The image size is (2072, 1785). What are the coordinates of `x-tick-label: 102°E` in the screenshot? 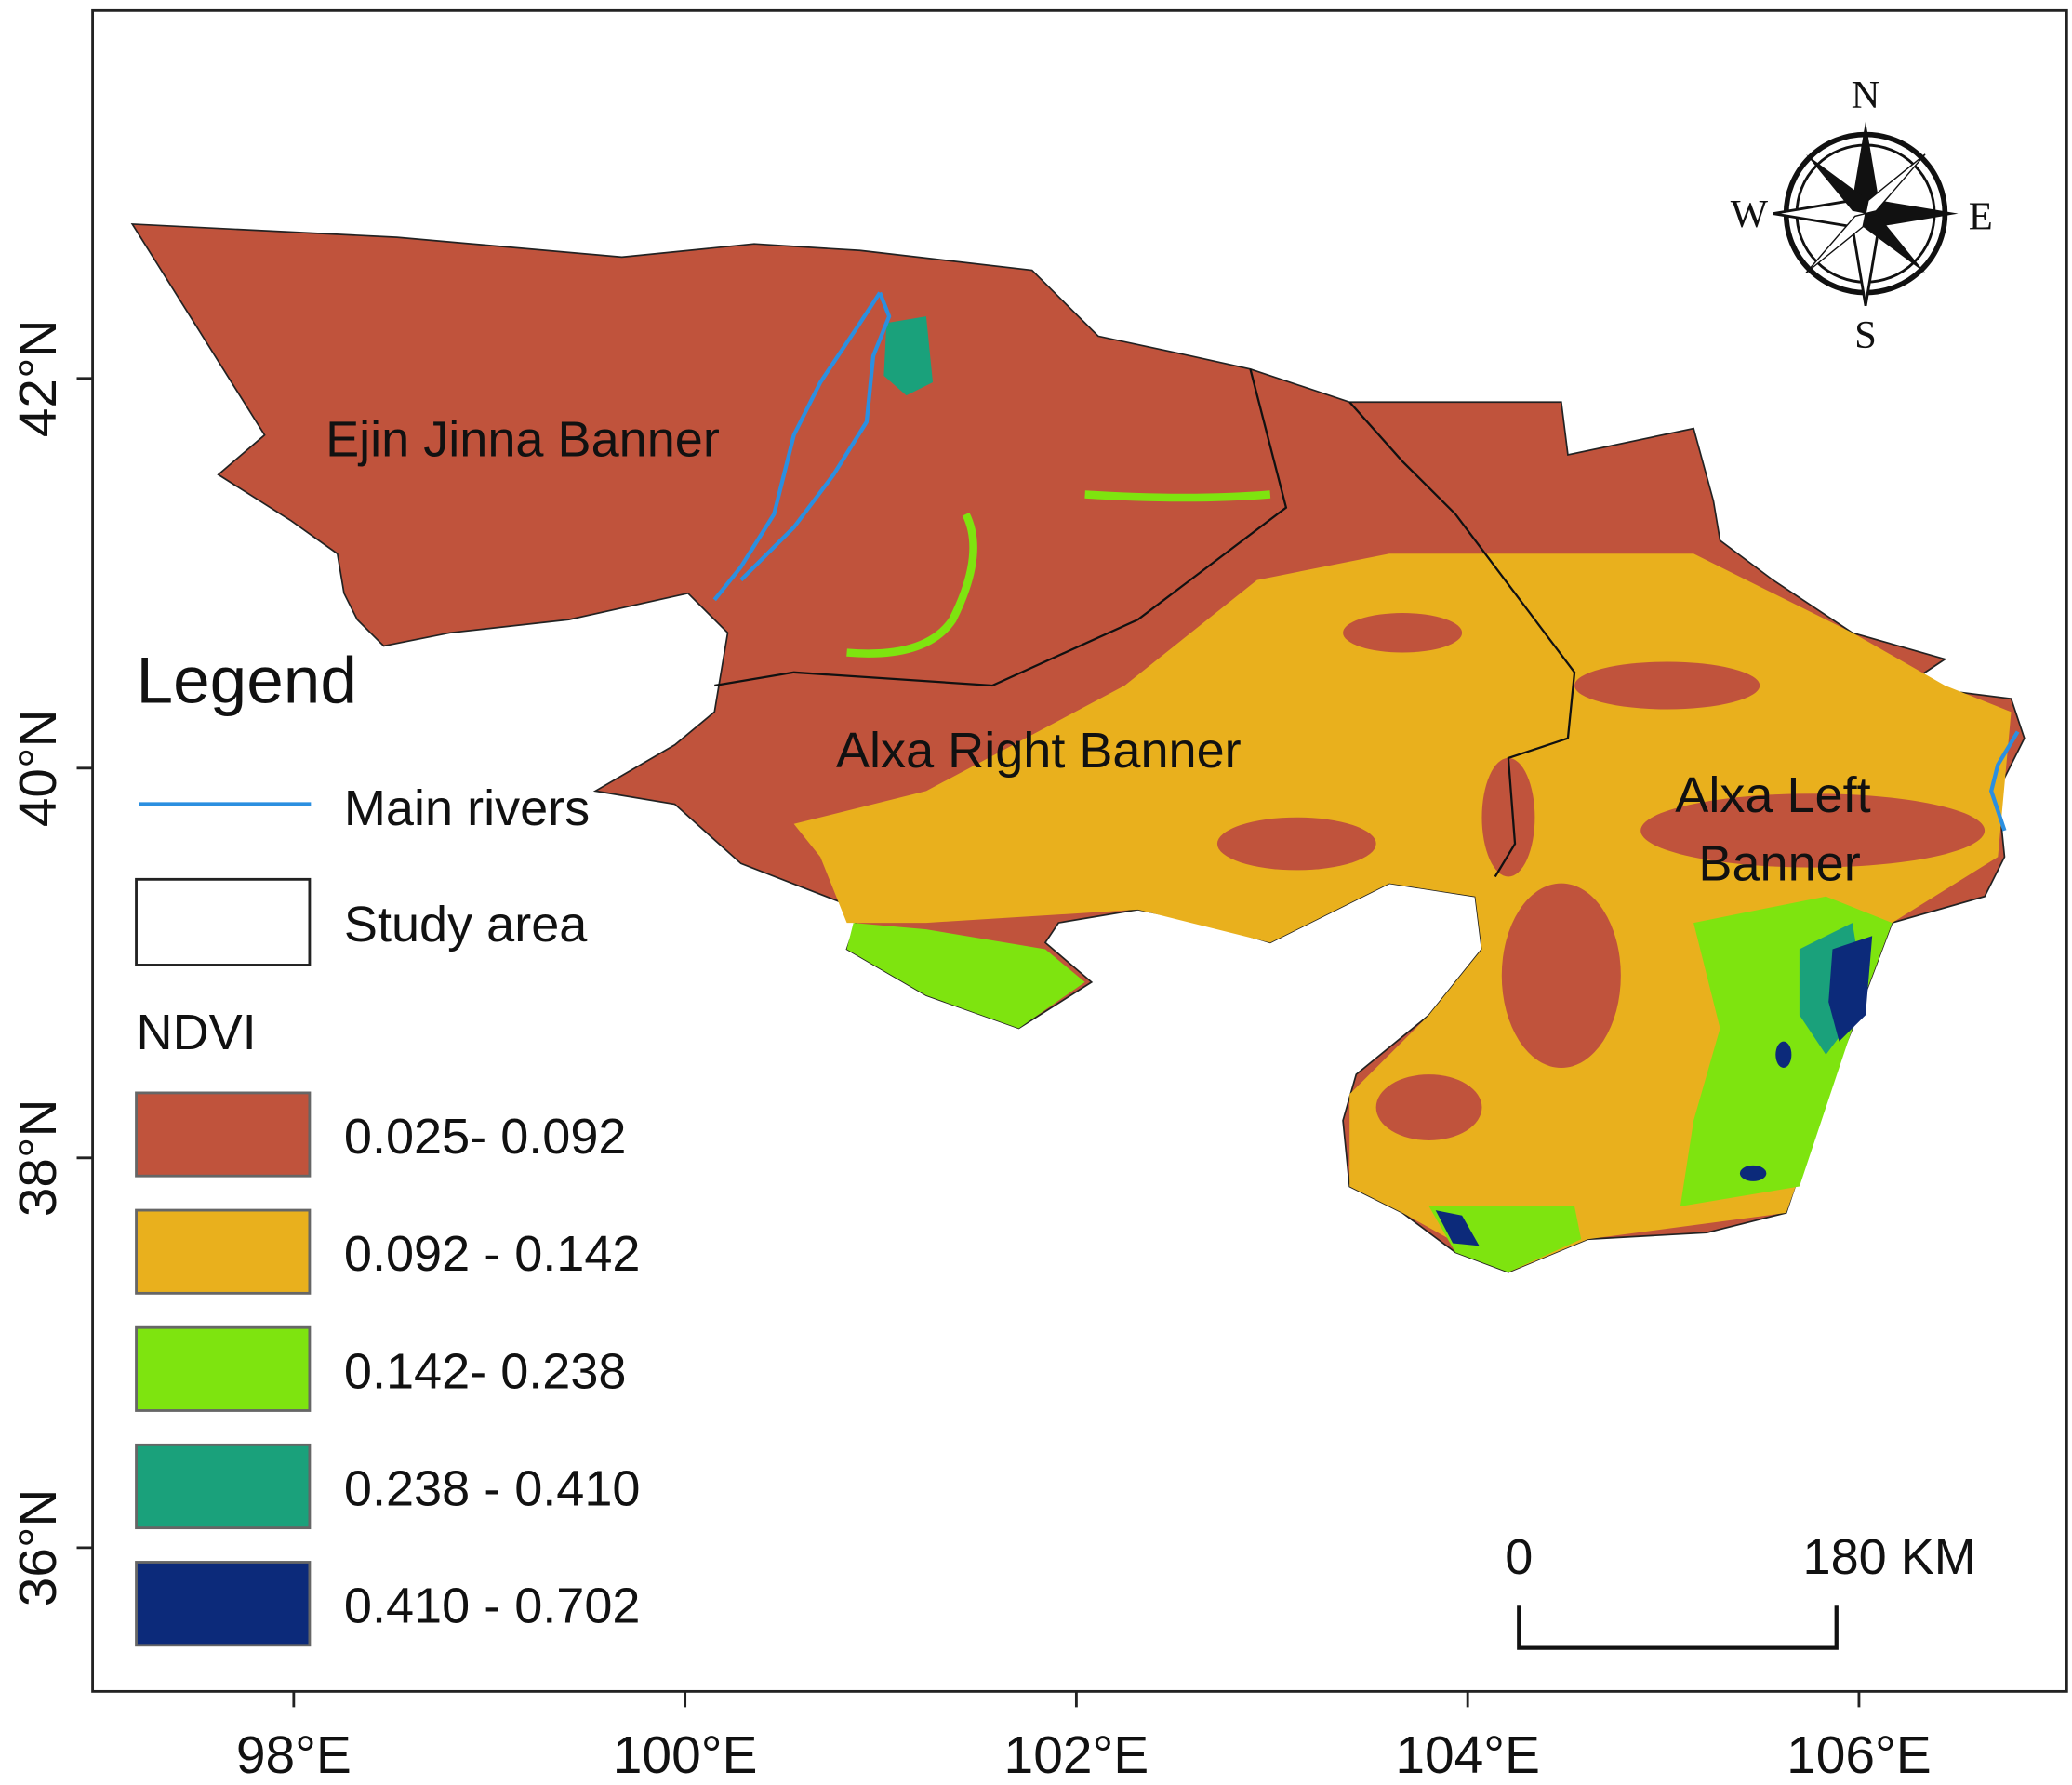 It's located at (1076, 1755).